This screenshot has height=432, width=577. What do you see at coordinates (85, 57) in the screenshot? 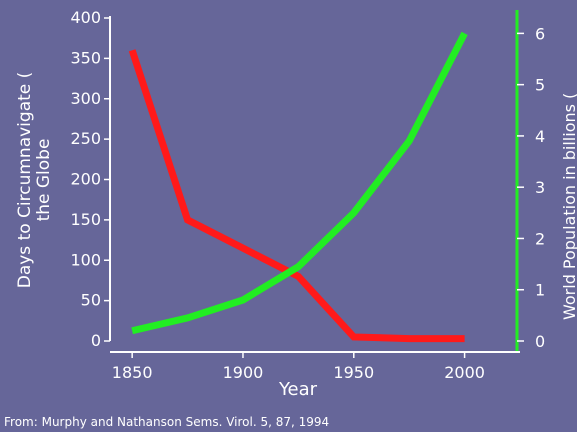
I see `left-y-tick-label: 350` at bounding box center [85, 57].